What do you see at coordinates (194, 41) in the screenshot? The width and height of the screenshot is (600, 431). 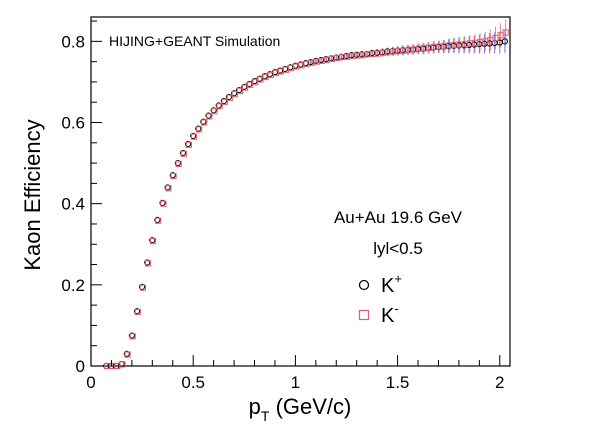 I see `simulation-label: HIJING+GEANT Simulation` at bounding box center [194, 41].